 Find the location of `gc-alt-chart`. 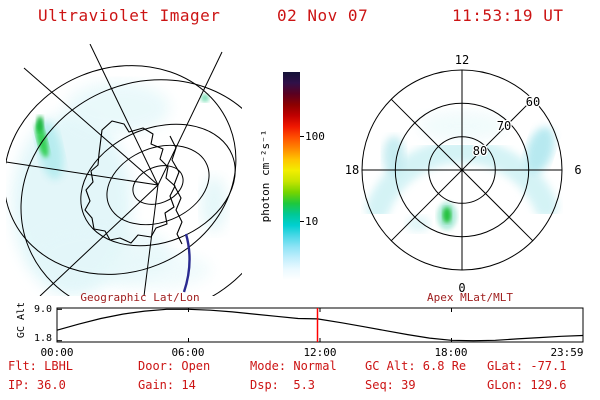

gc-alt-chart is located at coordinates (320, 325).